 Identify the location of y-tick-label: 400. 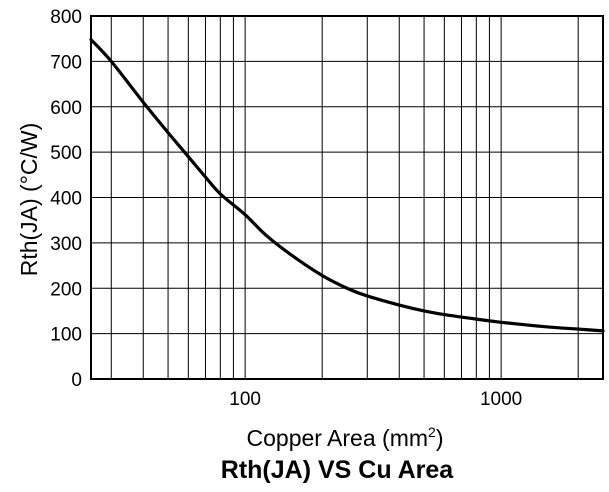
(66, 199).